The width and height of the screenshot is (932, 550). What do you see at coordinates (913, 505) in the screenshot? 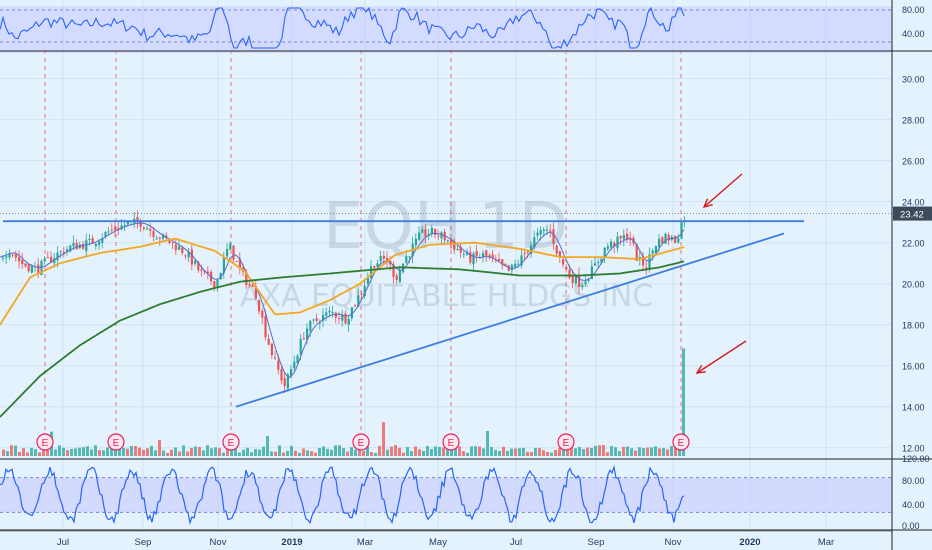
I see `stoch-tick-label: 40.00` at bounding box center [913, 505].